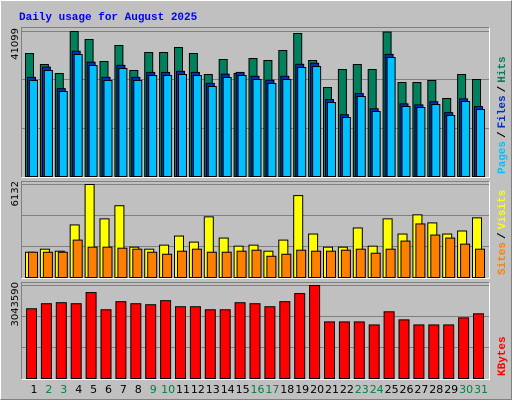  I want to click on x-tick-label: 6, so click(108, 389).